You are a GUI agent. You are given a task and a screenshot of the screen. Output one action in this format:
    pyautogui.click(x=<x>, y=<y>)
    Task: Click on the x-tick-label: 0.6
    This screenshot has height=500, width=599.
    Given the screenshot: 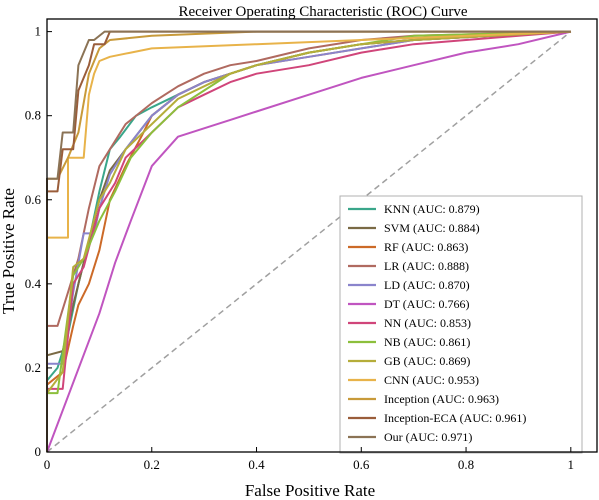 What is the action you would take?
    pyautogui.click(x=361, y=464)
    